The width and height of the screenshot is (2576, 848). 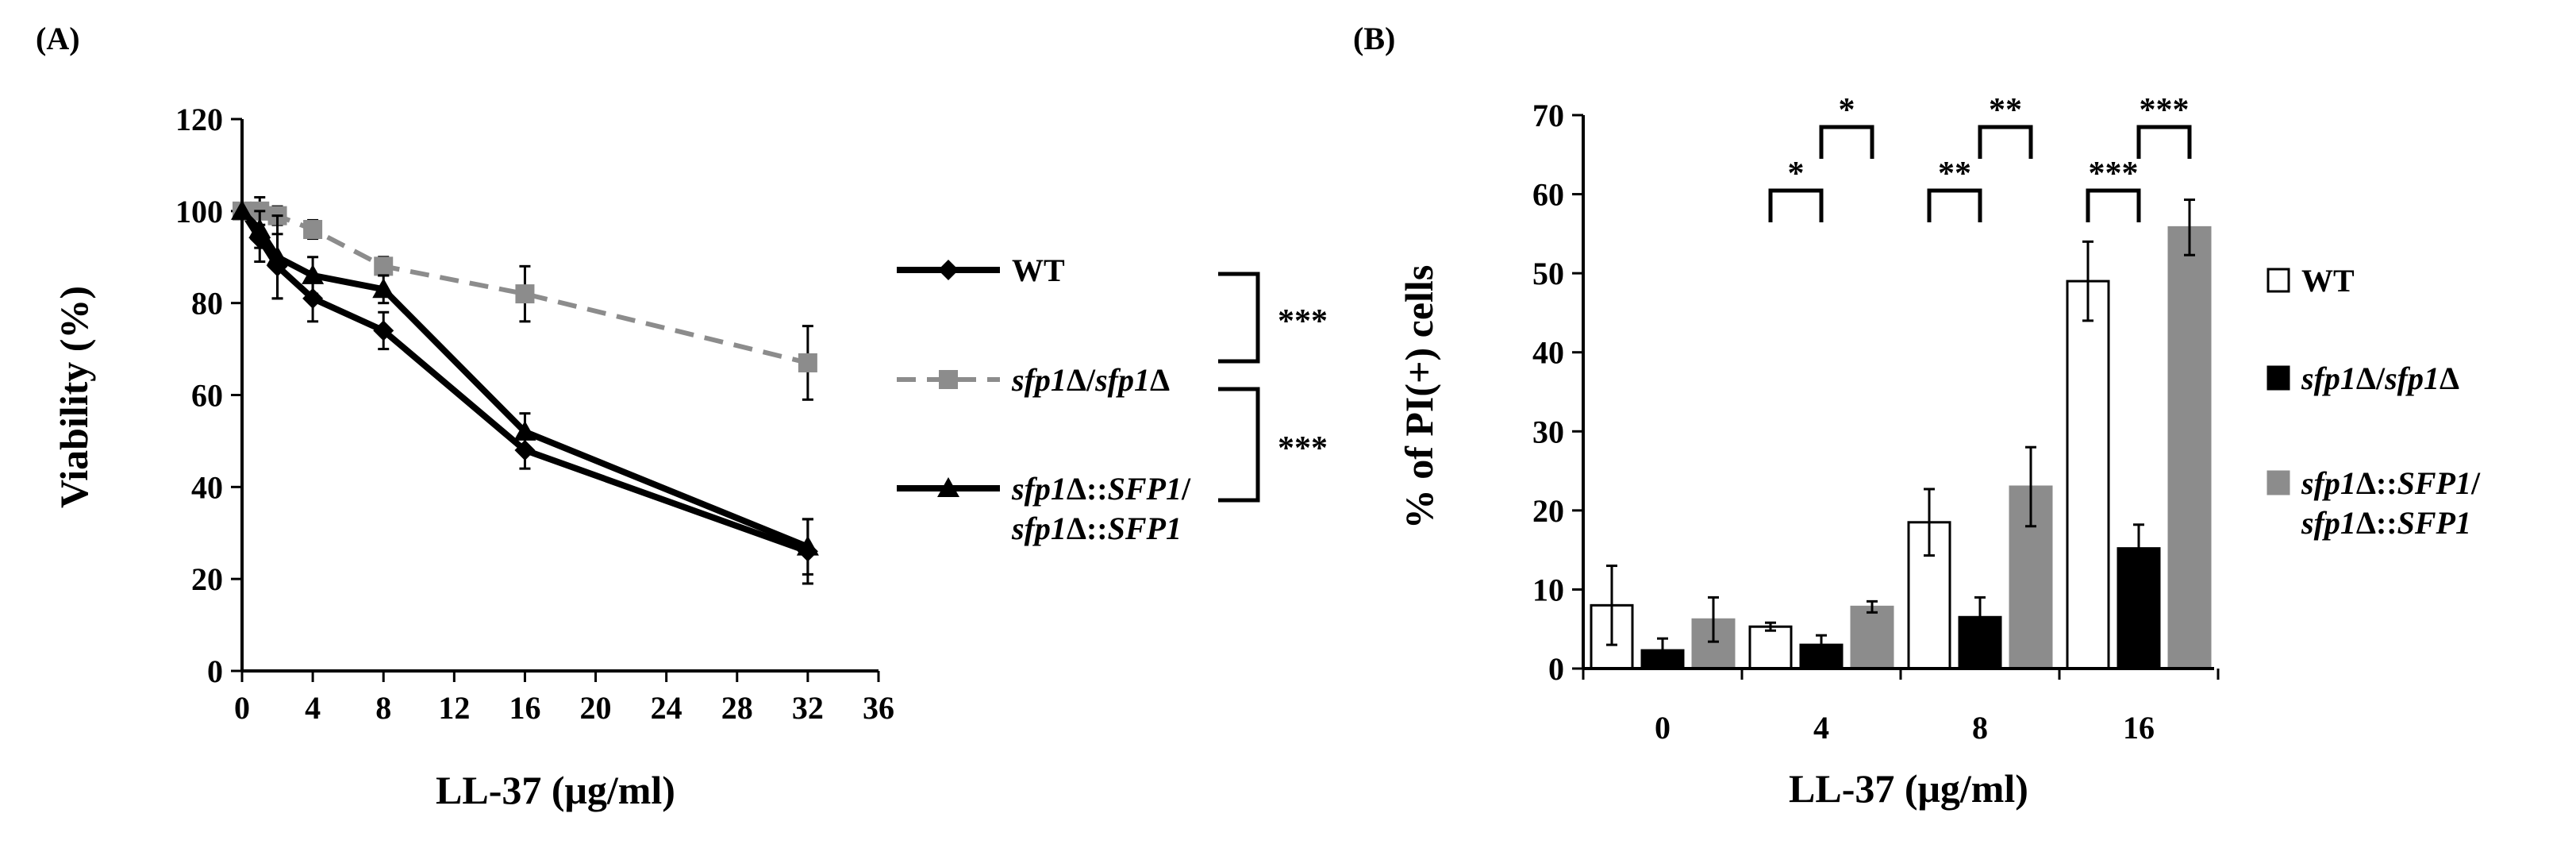 What do you see at coordinates (948, 487) in the screenshot?
I see `legend-marker-comp` at bounding box center [948, 487].